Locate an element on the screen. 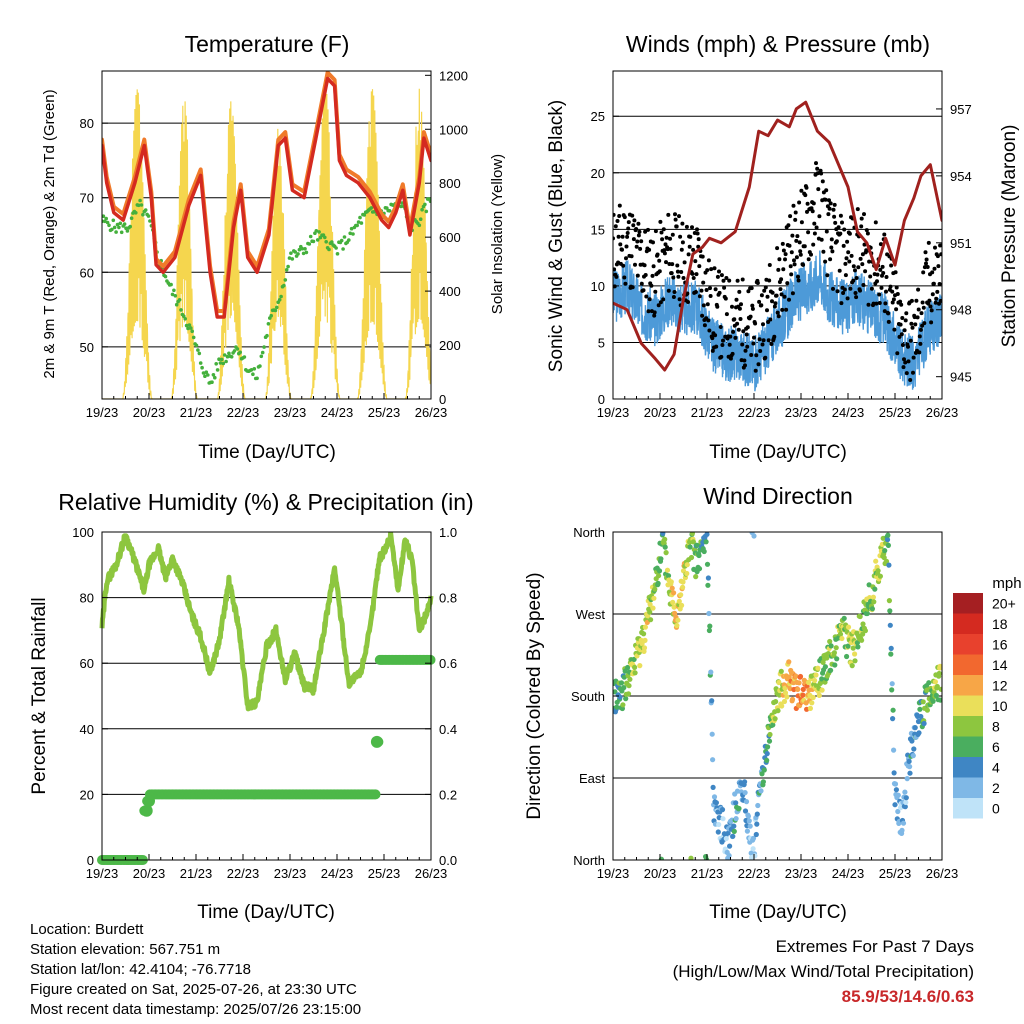  winds-ylabel: Sonic Wind & Gust (Blue, Black) is located at coordinates (556, 236).